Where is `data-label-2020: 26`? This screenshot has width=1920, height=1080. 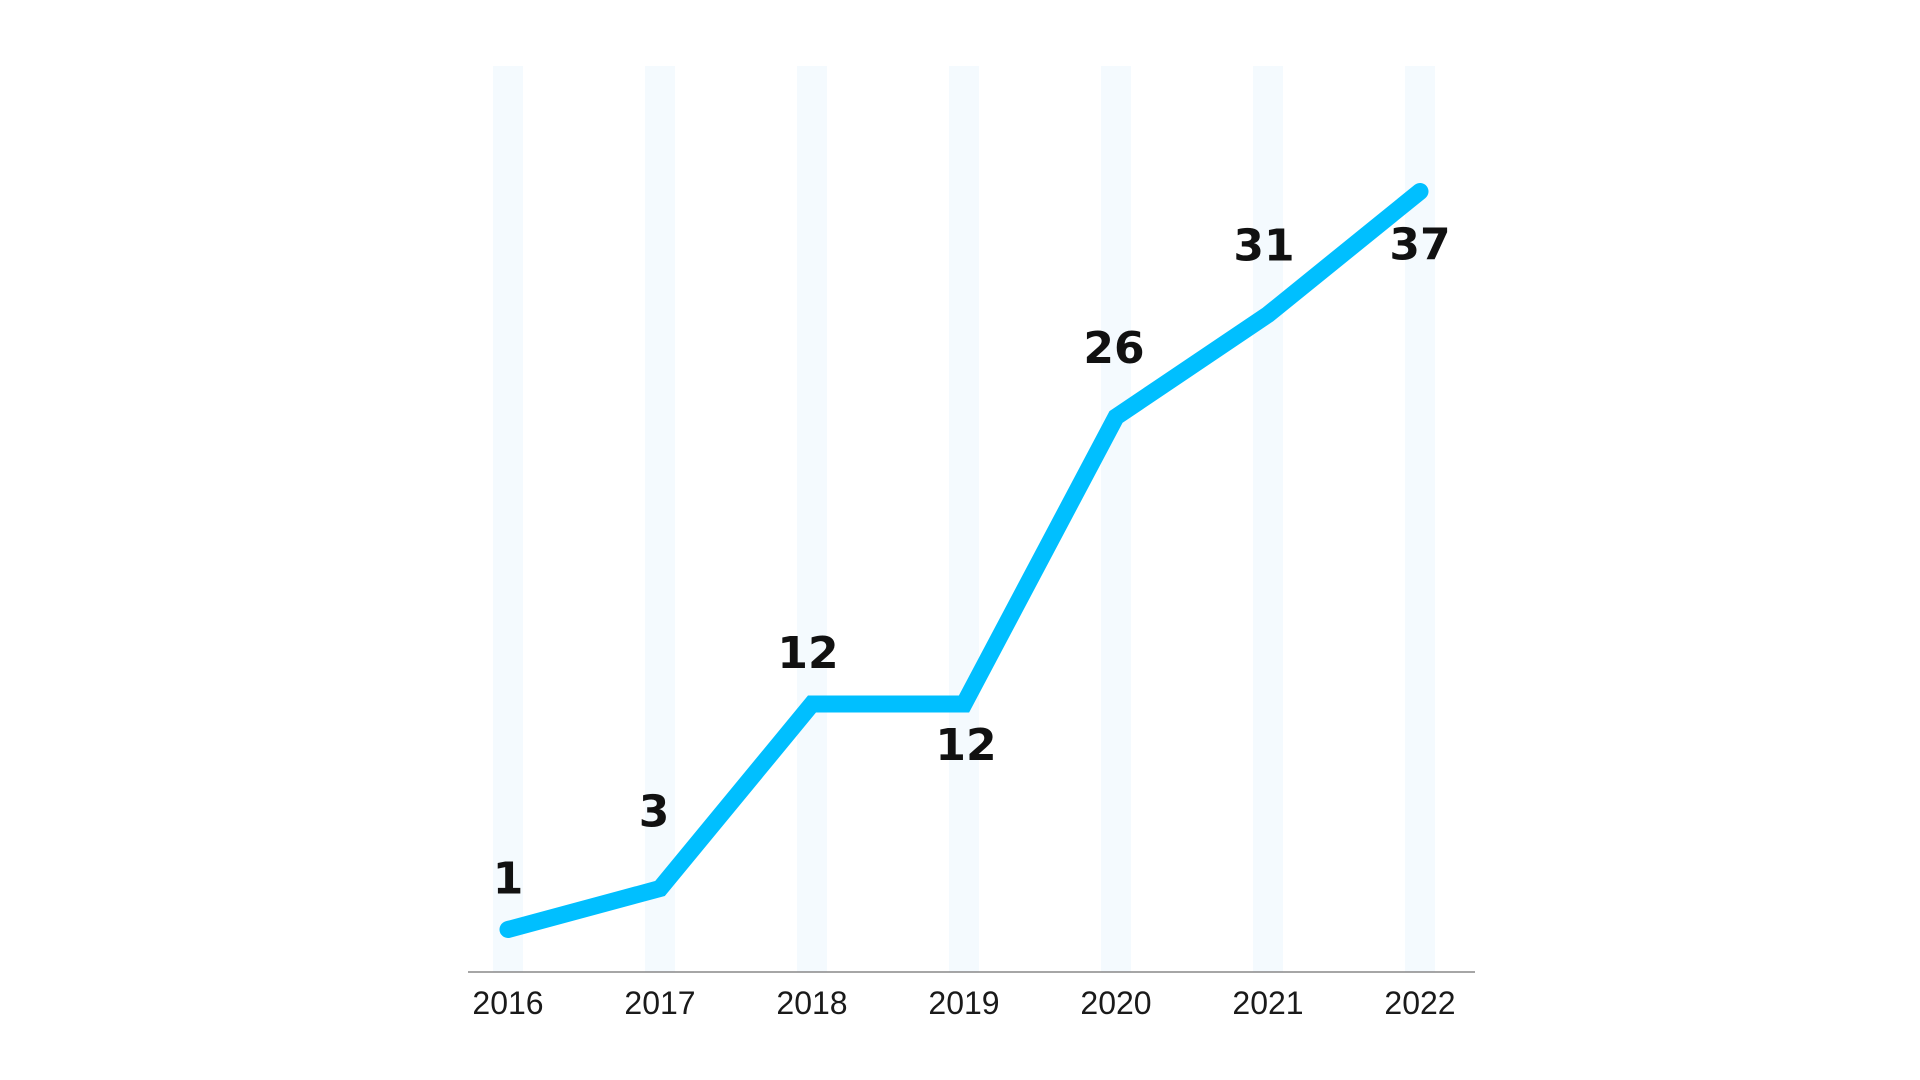
data-label-2020: 26 is located at coordinates (1113, 348).